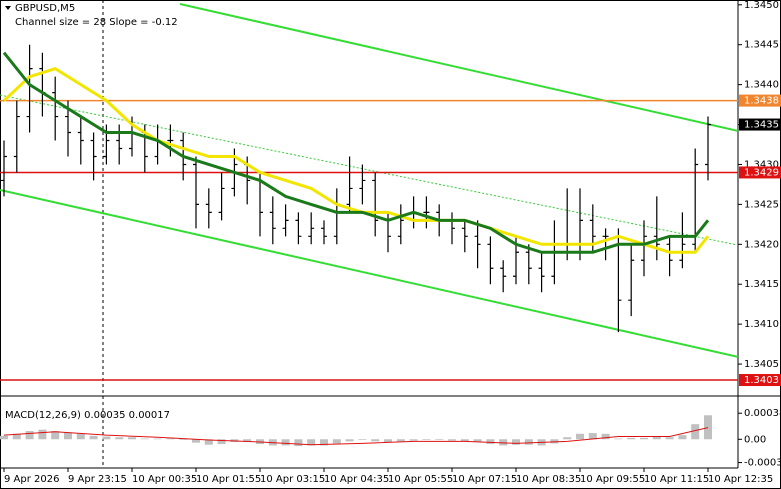  Describe the element at coordinates (761, 324) in the screenshot. I see `y-tick-label: 1.3410` at that location.